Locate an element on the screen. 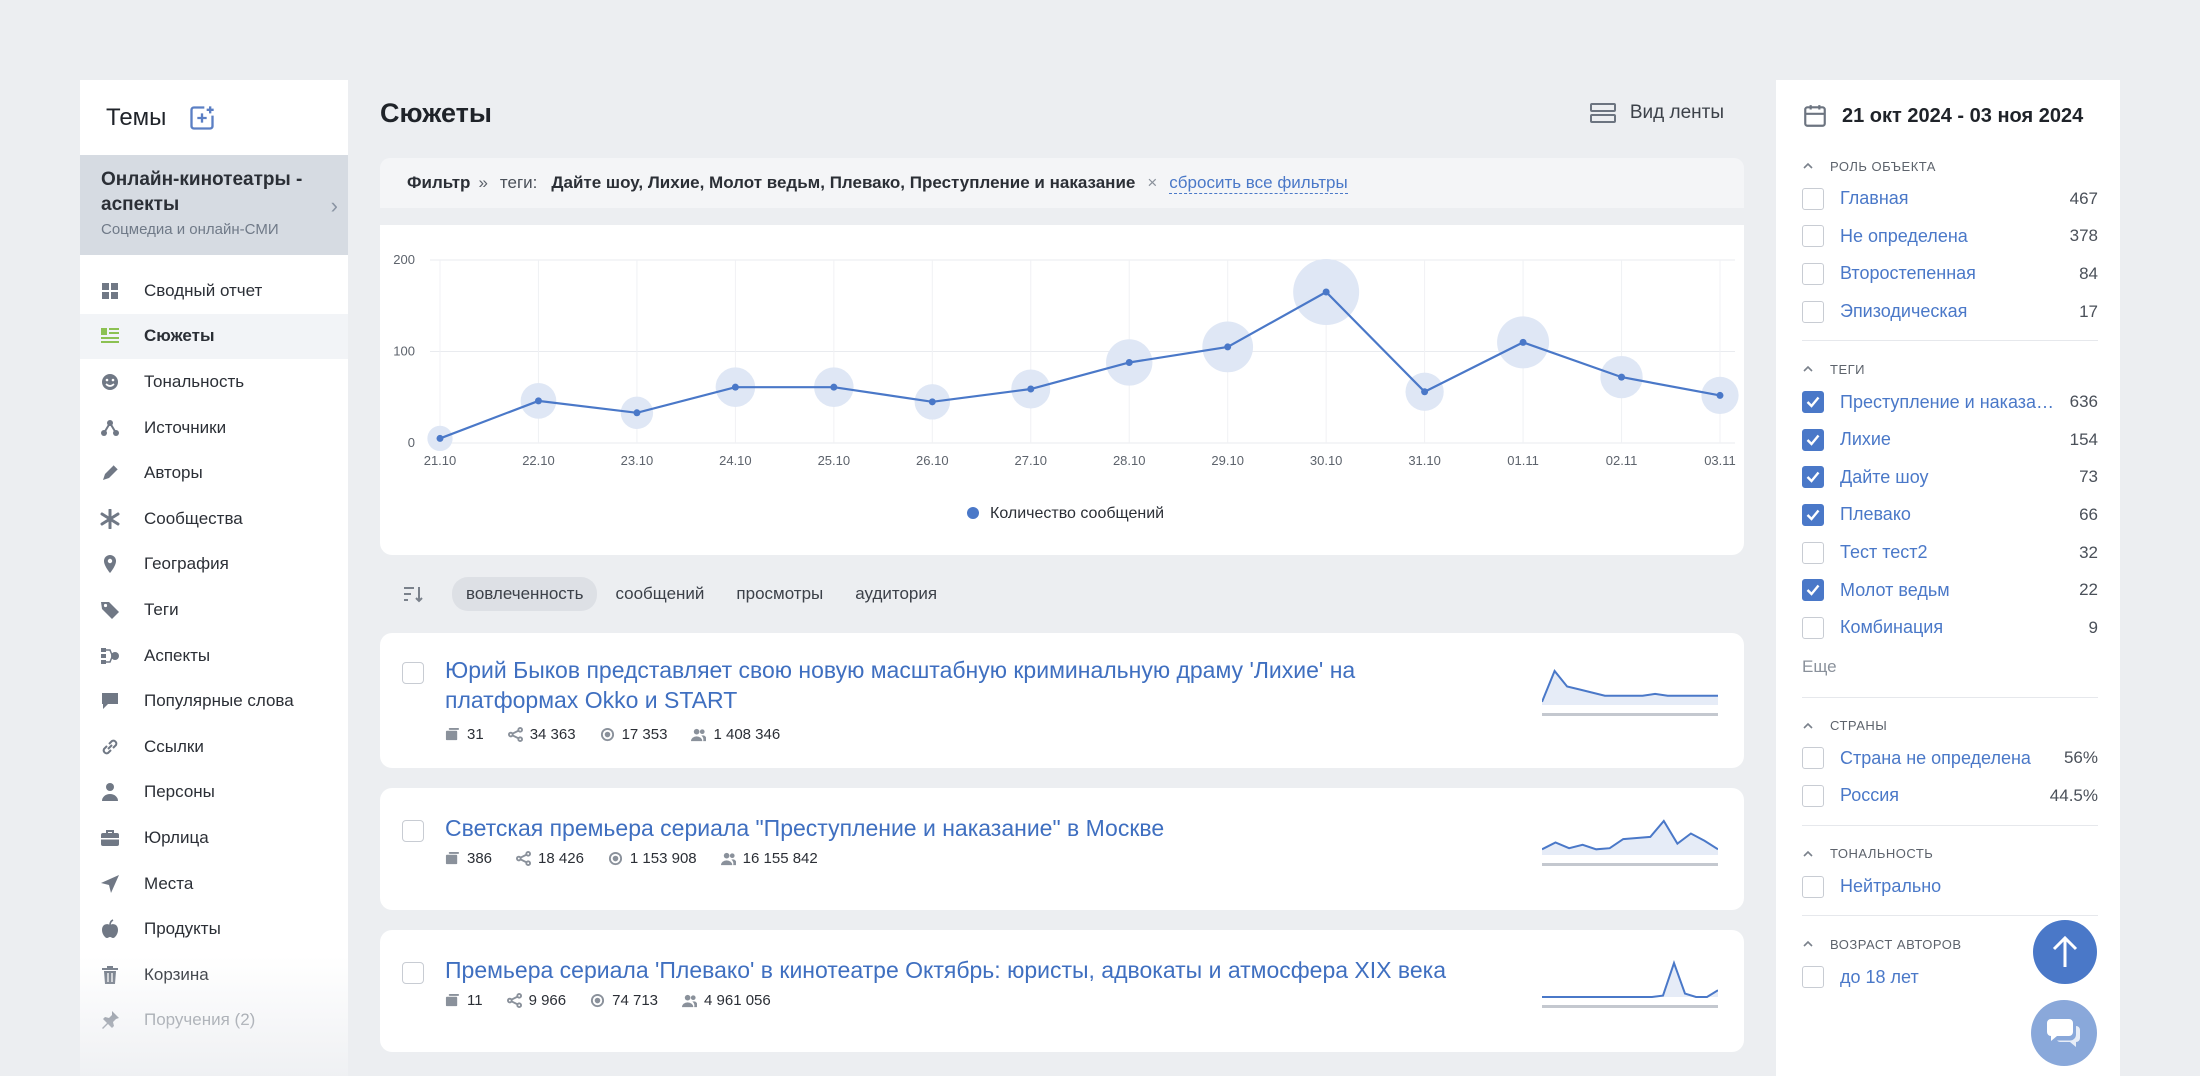 The image size is (2200, 1076). view-feed-button: Вид ленты is located at coordinates (1656, 113).